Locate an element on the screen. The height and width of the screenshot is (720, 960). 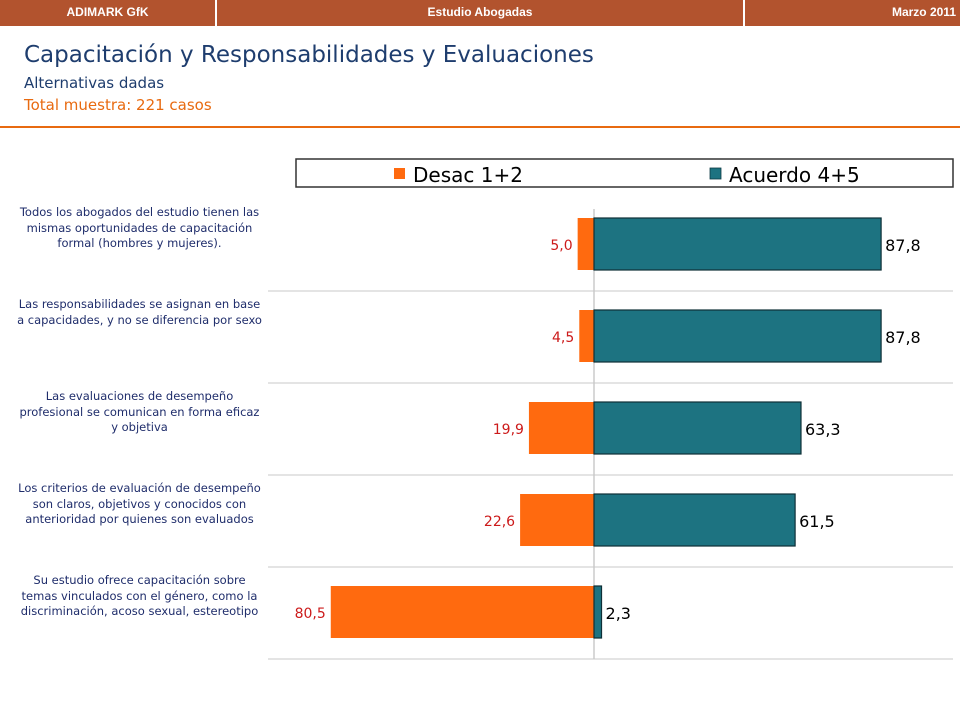
legend-box is located at coordinates (624, 173).